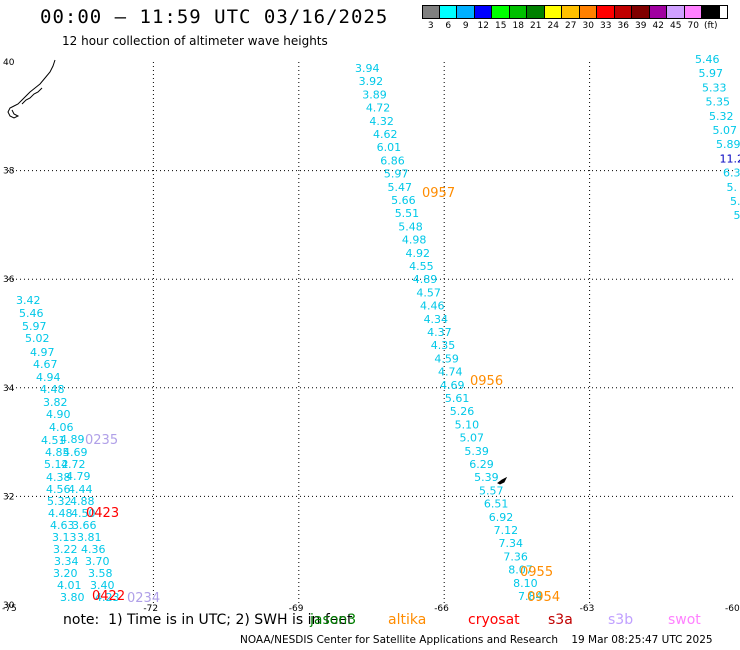 The width and height of the screenshot is (740, 650). What do you see at coordinates (430, 26) in the screenshot?
I see `colorbar-label: 3` at bounding box center [430, 26].